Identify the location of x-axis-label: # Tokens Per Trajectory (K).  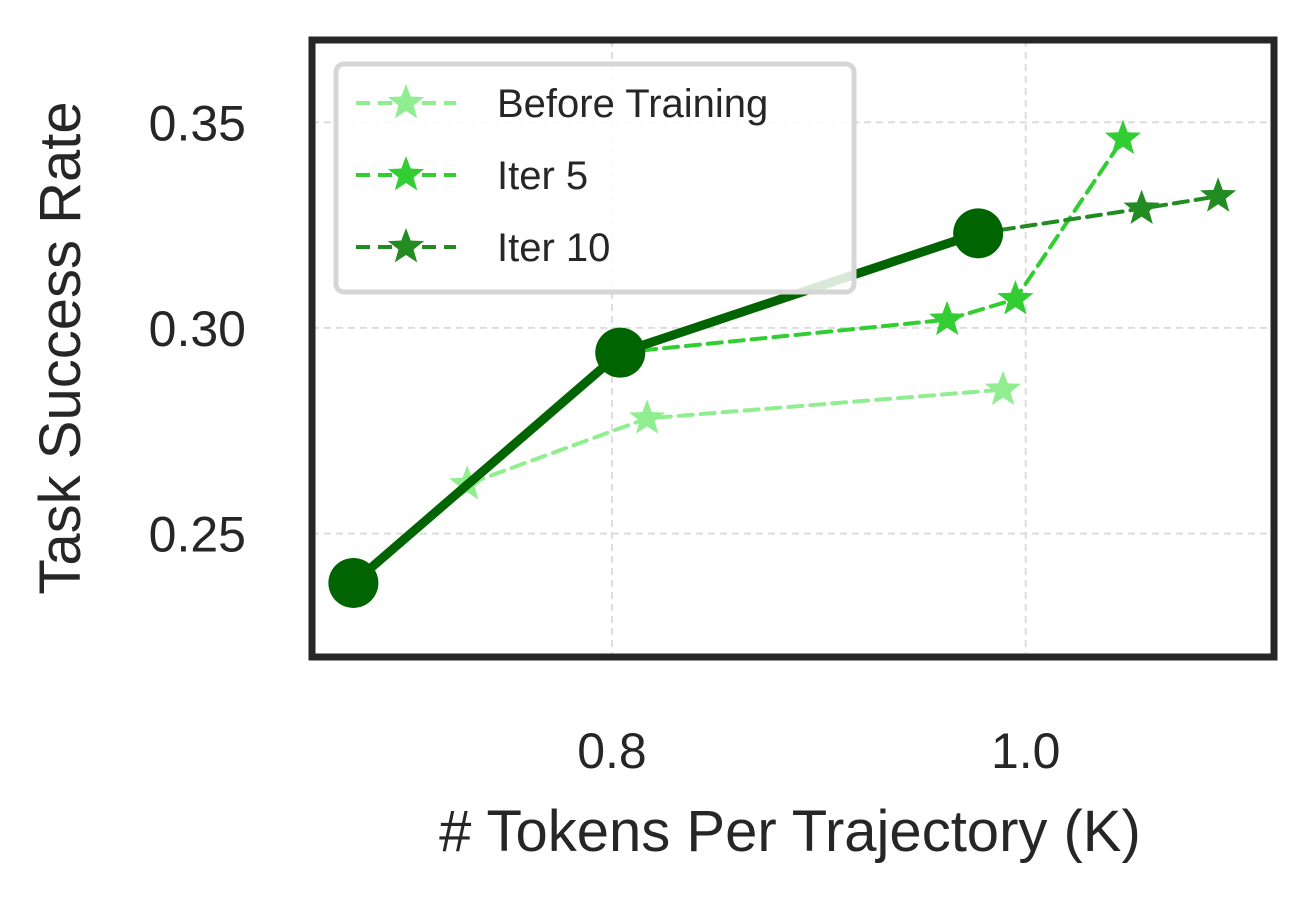
(790, 831).